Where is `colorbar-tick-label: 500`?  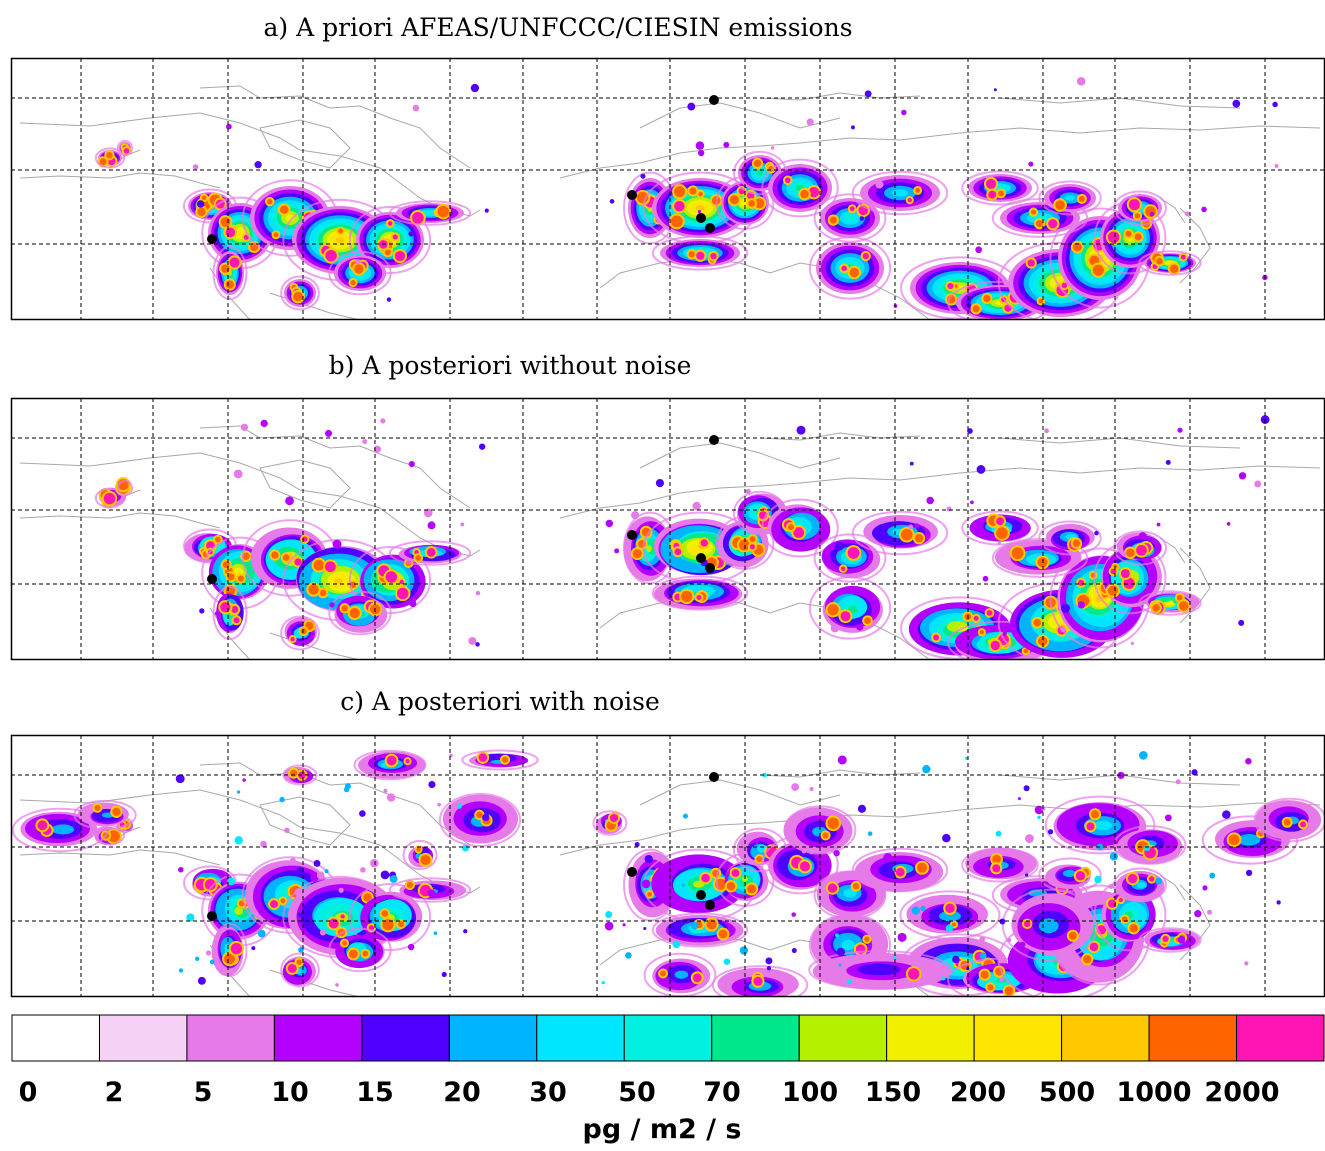 colorbar-tick-label: 500 is located at coordinates (1067, 1092).